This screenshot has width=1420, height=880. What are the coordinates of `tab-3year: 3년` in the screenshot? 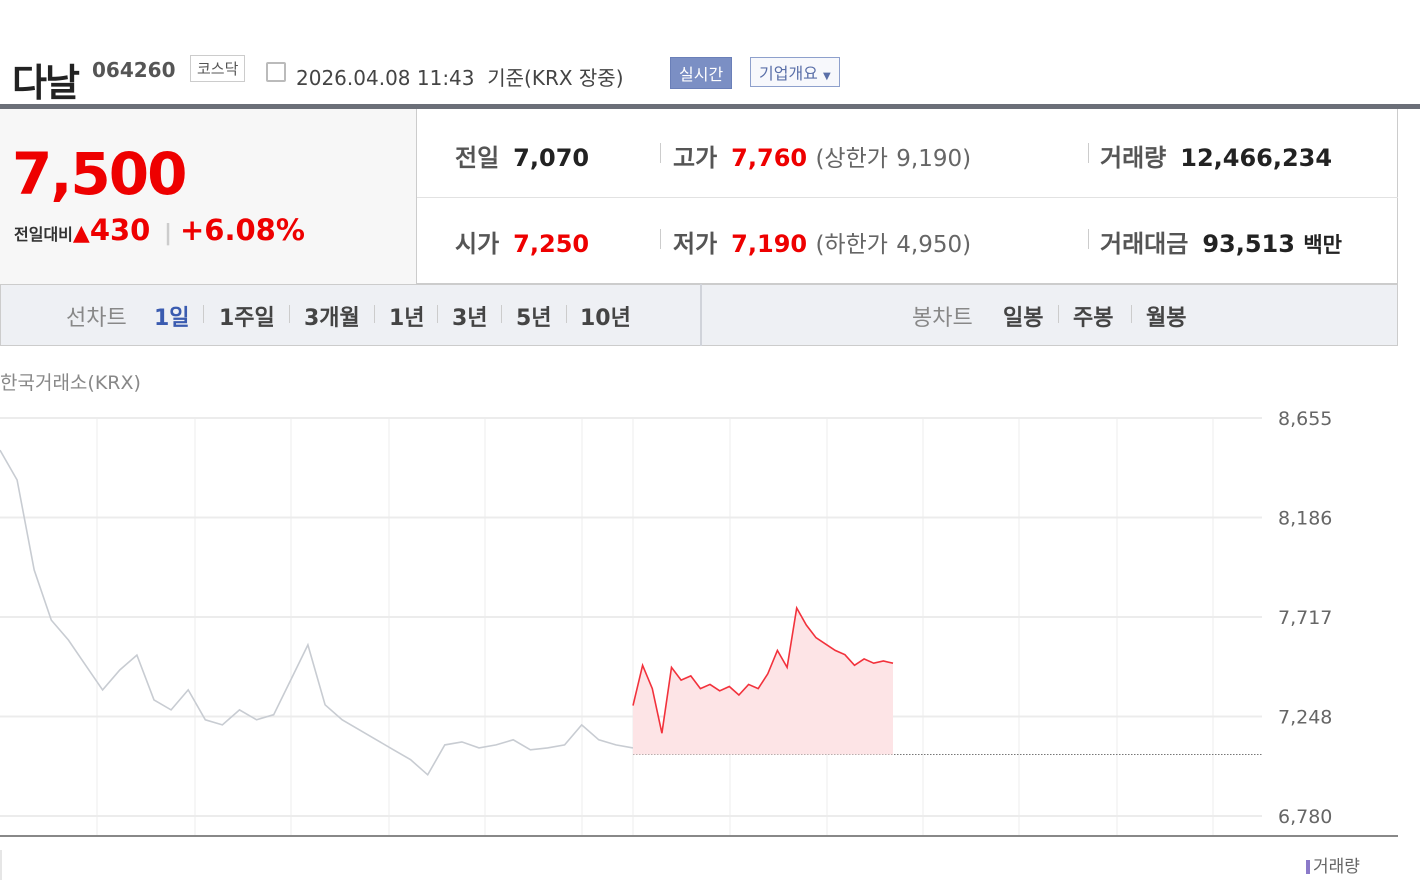 It's located at (470, 318).